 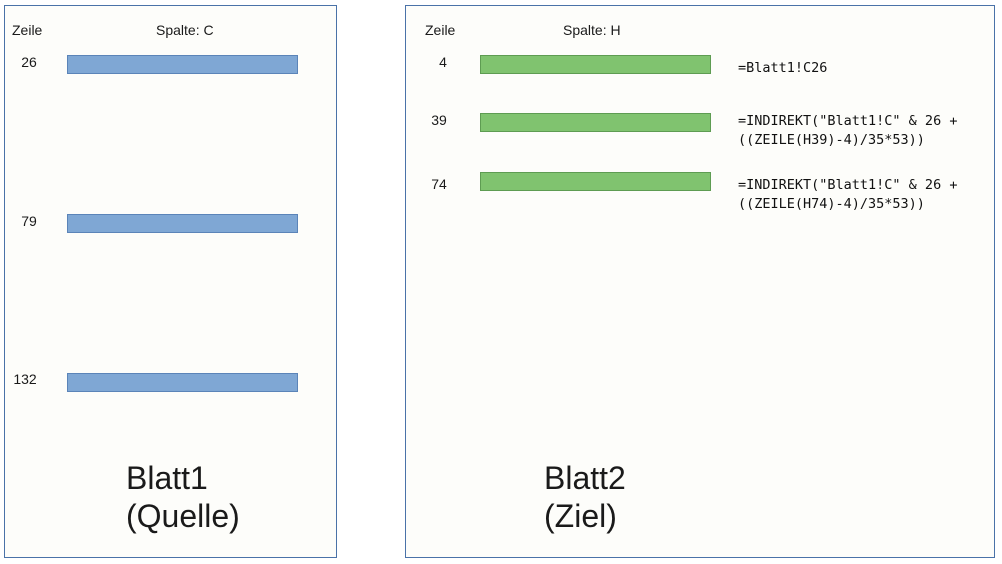 I want to click on sheet1-row-header: Zeile, so click(x=27, y=30).